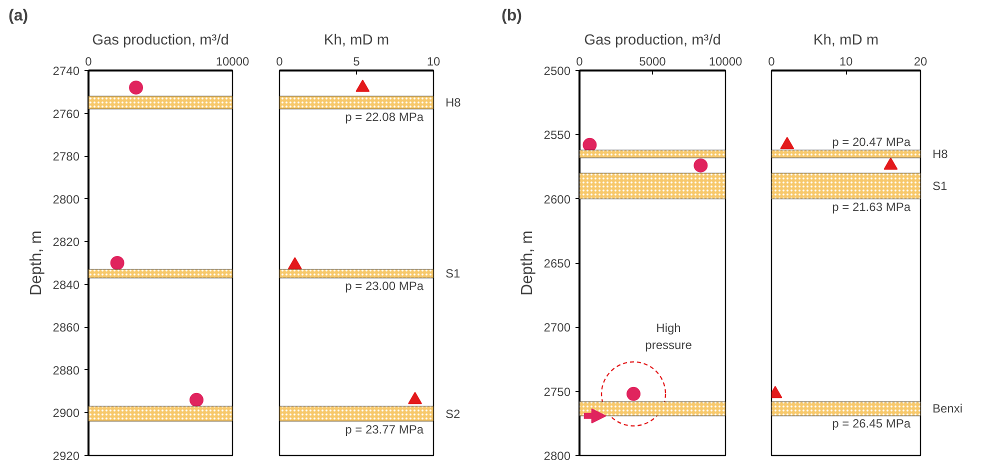 Image resolution: width=993 pixels, height=460 pixels. What do you see at coordinates (652, 61) in the screenshot?
I see `x-tick-label: 5000` at bounding box center [652, 61].